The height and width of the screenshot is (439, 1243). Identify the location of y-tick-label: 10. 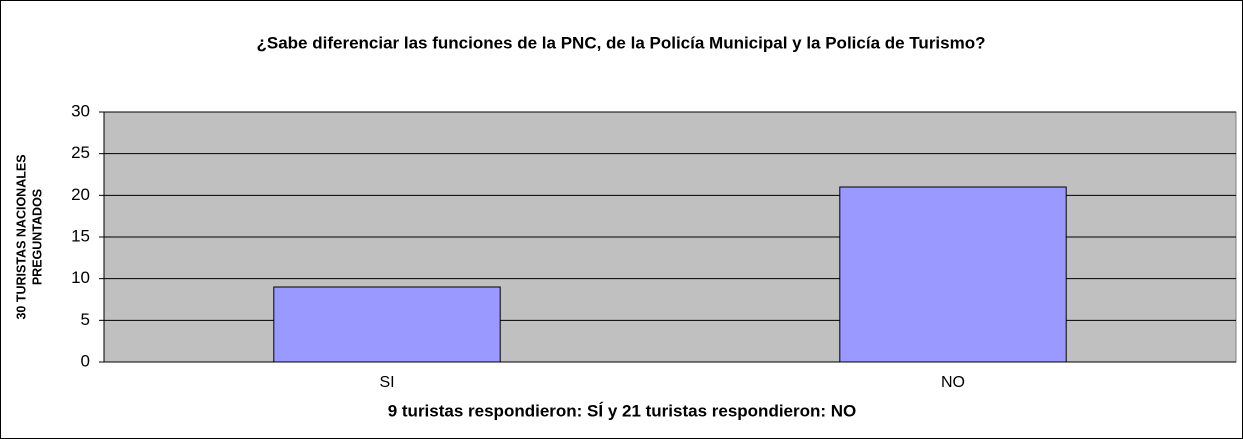
(80, 277).